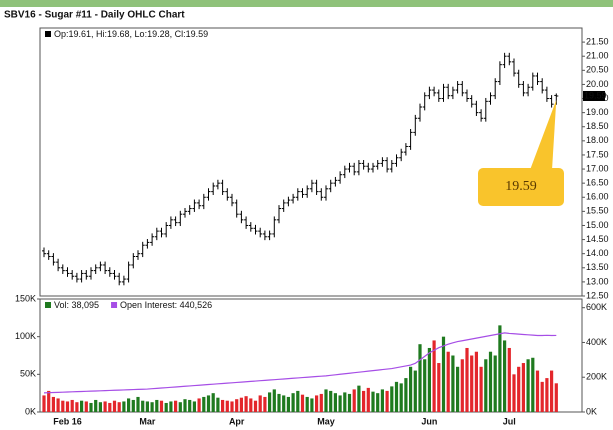 The image size is (613, 430). I want to click on y-tick-label: 18.50, so click(597, 126).